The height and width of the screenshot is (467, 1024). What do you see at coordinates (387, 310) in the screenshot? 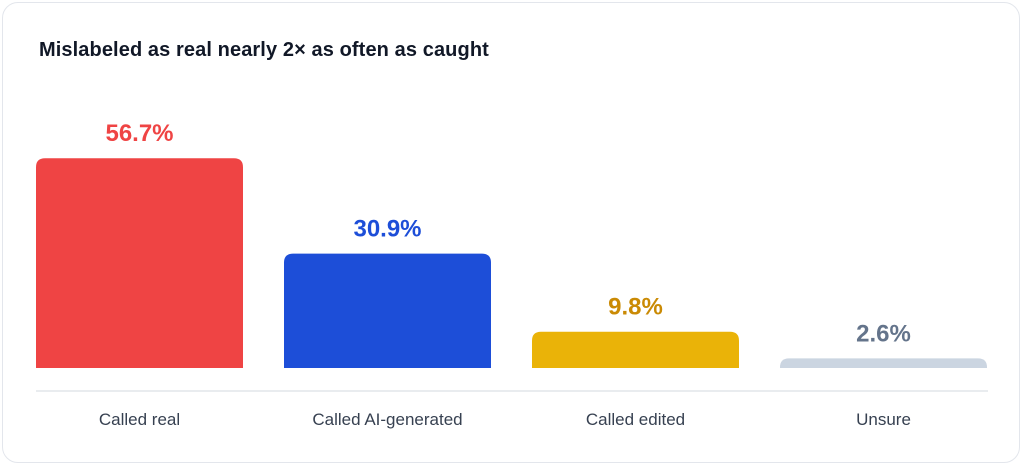
I see `bar-called-ai-generated` at bounding box center [387, 310].